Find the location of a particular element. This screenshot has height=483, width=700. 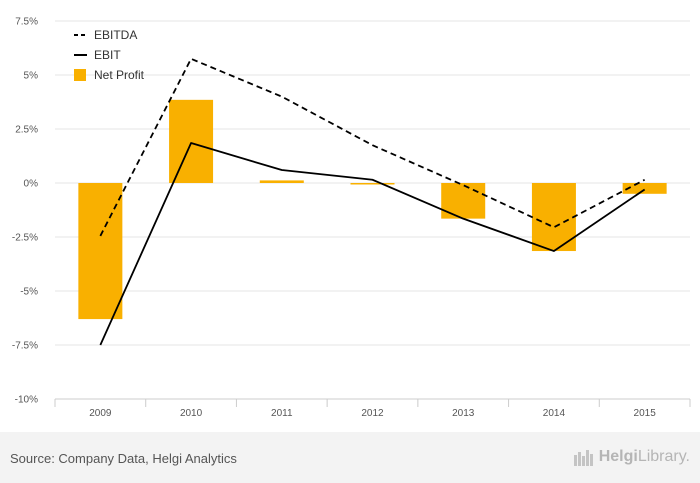

brand-logo: HelgiLibrary. is located at coordinates (631, 457).